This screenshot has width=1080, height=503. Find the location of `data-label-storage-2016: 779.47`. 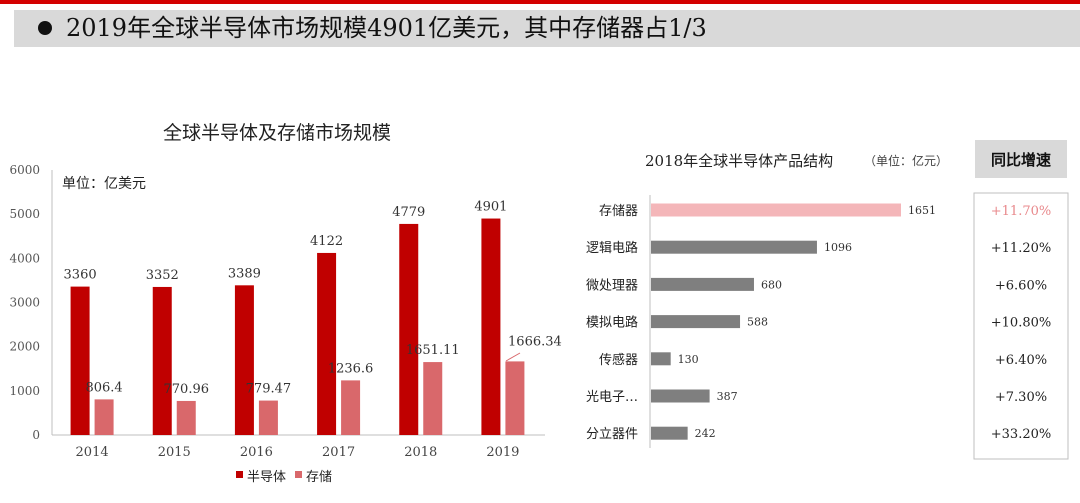

data-label-storage-2016: 779.47 is located at coordinates (269, 389).